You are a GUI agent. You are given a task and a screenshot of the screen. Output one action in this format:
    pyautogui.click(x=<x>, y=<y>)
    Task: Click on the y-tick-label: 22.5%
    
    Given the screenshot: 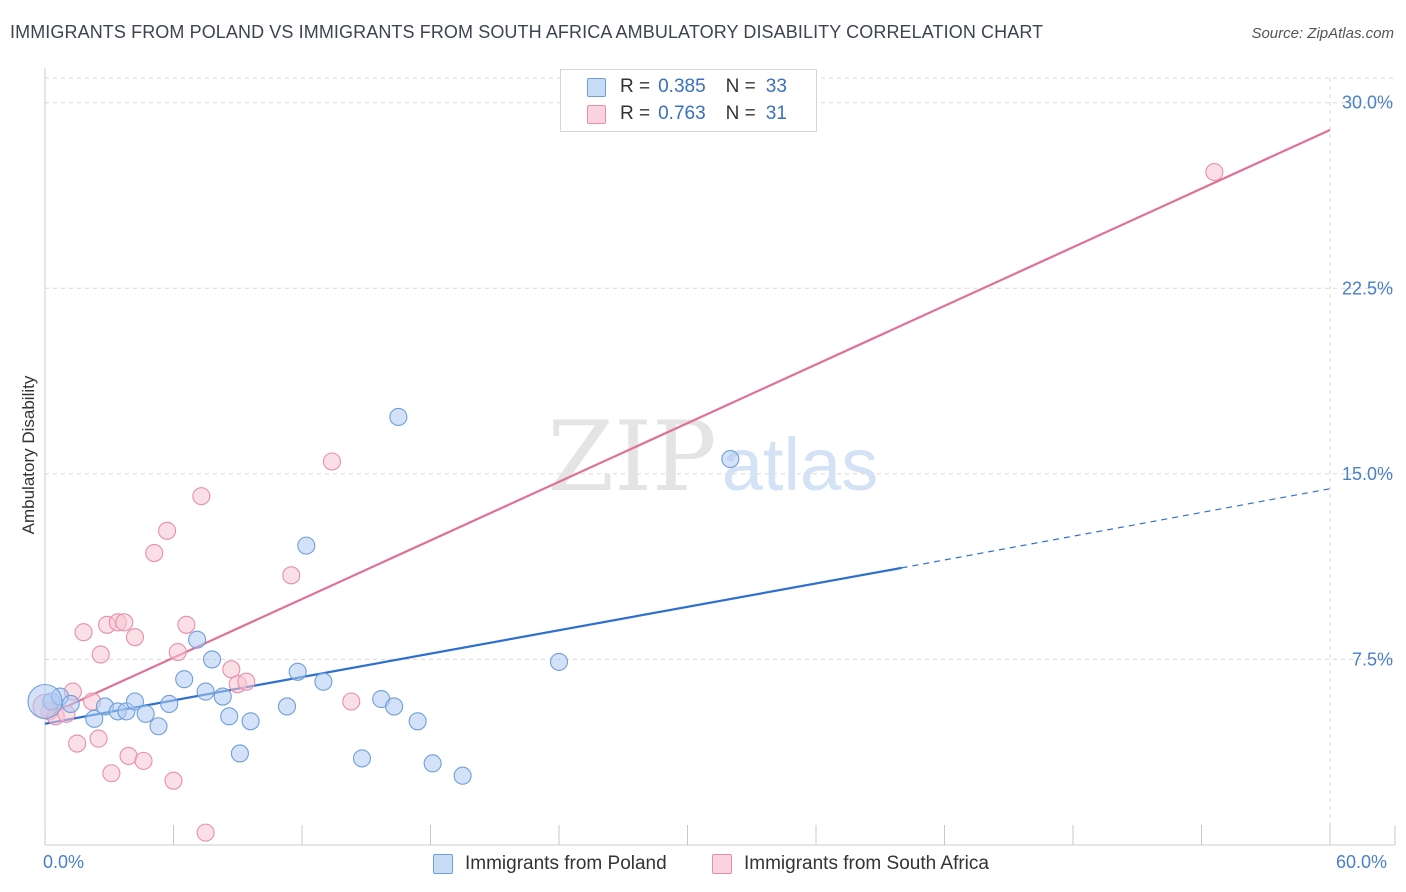 What is the action you would take?
    pyautogui.click(x=1367, y=288)
    